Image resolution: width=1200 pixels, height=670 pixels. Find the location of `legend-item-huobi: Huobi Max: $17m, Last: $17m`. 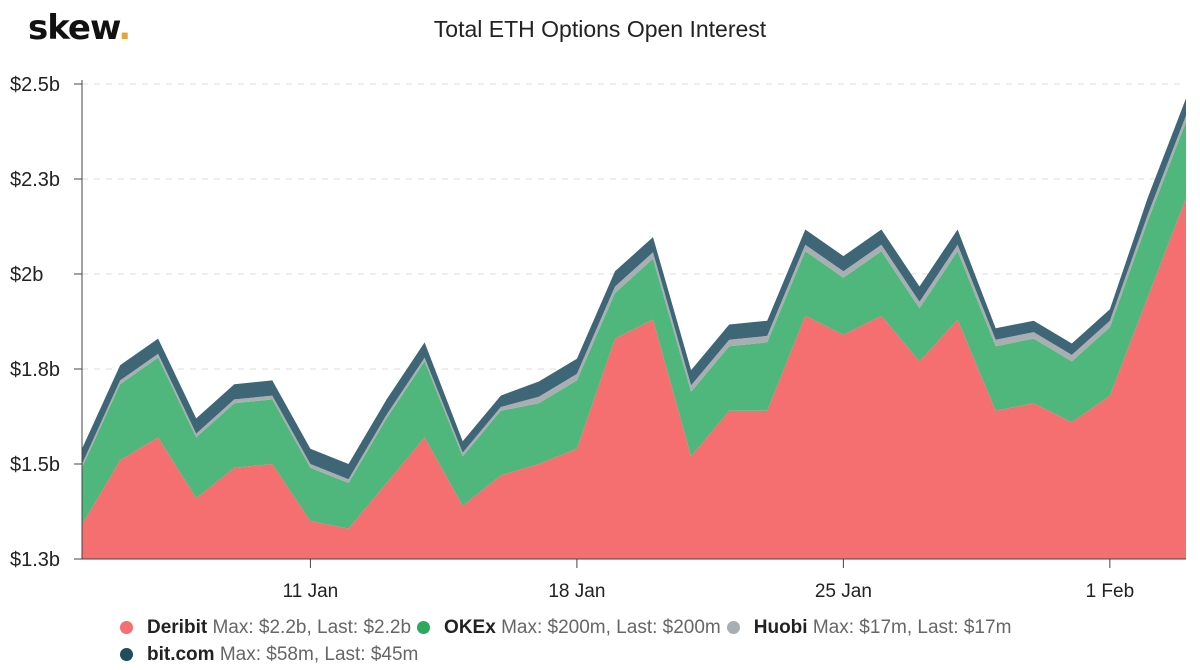

legend-item-huobi: Huobi Max: $17m, Last: $17m is located at coordinates (869, 627).